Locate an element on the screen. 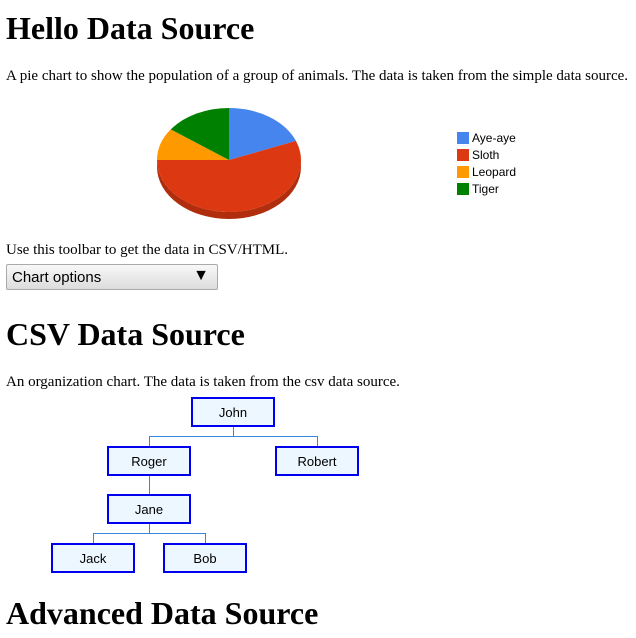 This screenshot has width=636, height=638. org-node-jane: Jane is located at coordinates (149, 509).